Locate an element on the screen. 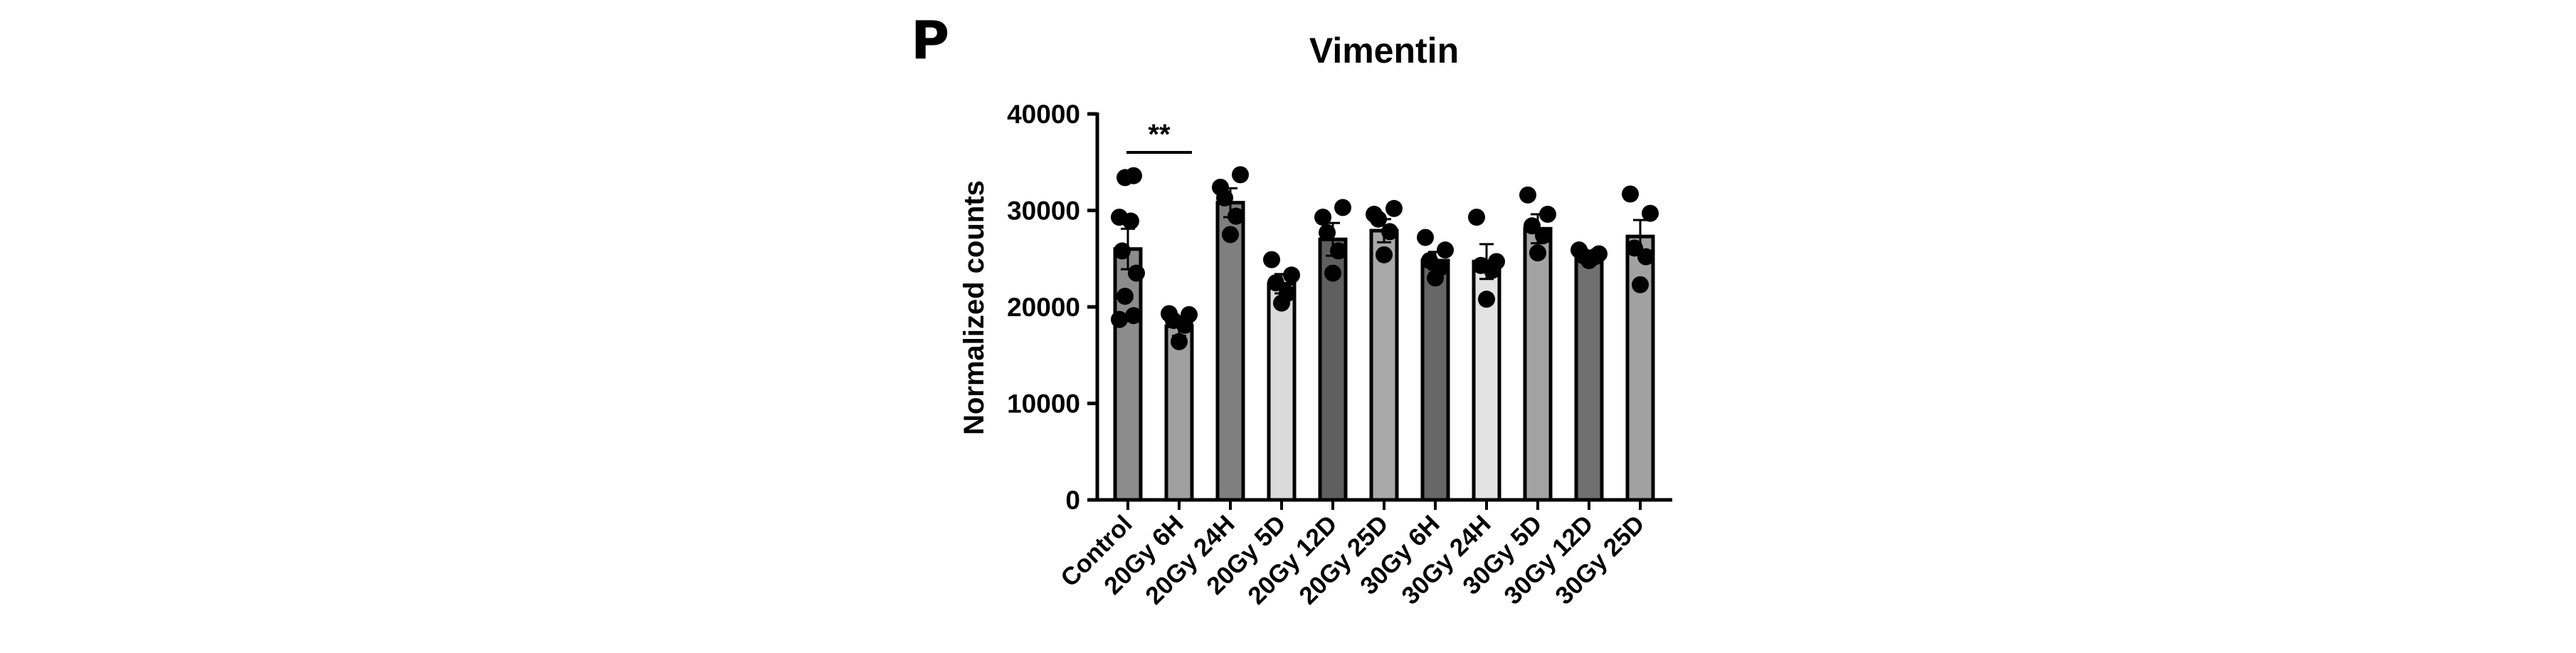  y-axis-ticks: 0 10000 20000 30000 40000 is located at coordinates (1052, 307).